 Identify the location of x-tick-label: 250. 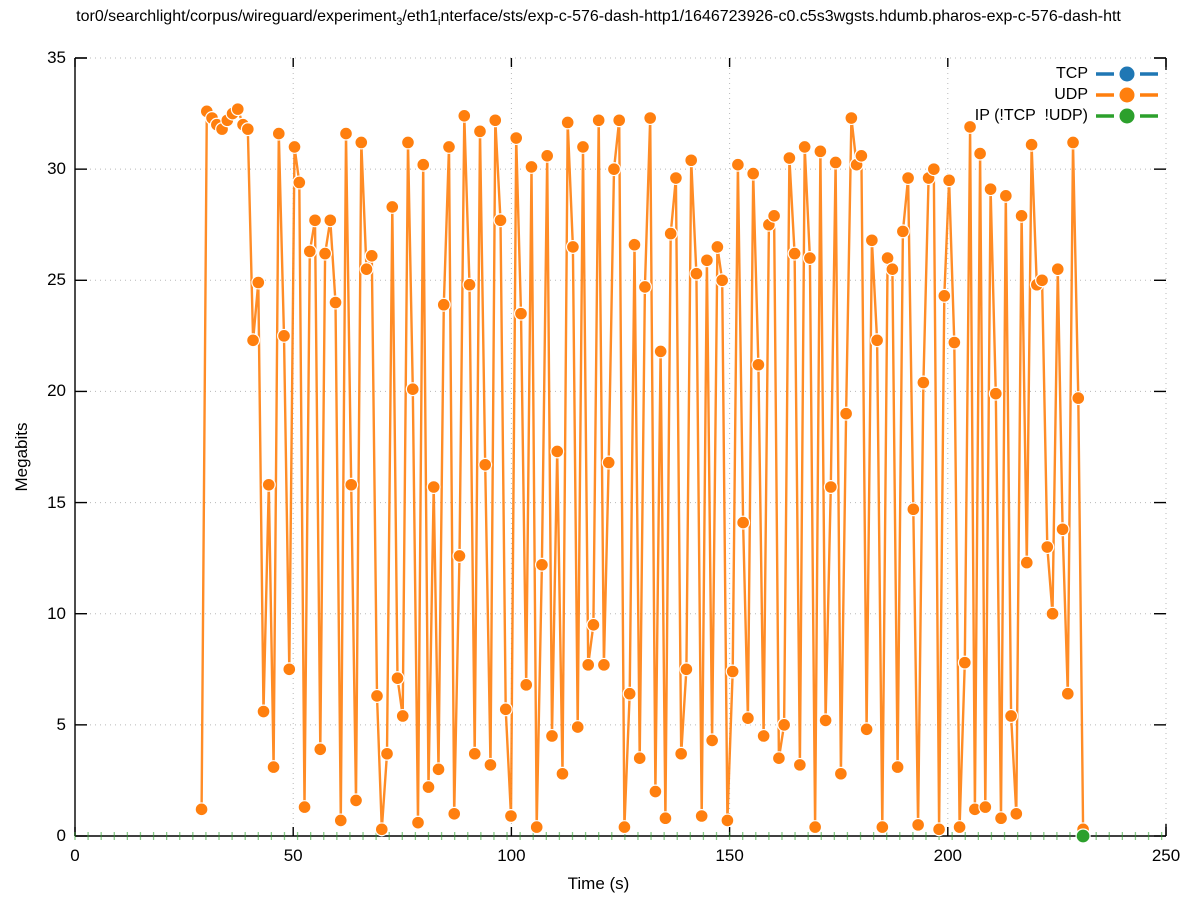
(1166, 855).